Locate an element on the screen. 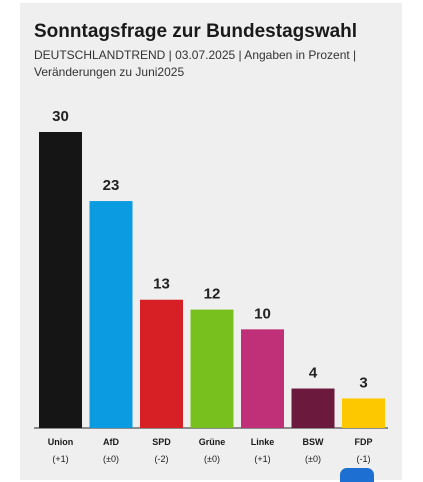  change-label-linke: (+1) is located at coordinates (262, 459).